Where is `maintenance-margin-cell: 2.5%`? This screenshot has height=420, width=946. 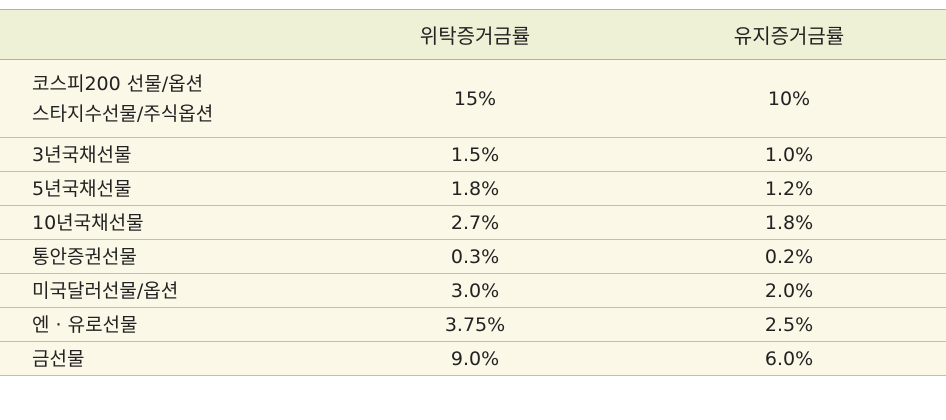
maintenance-margin-cell: 2.5% is located at coordinates (789, 324).